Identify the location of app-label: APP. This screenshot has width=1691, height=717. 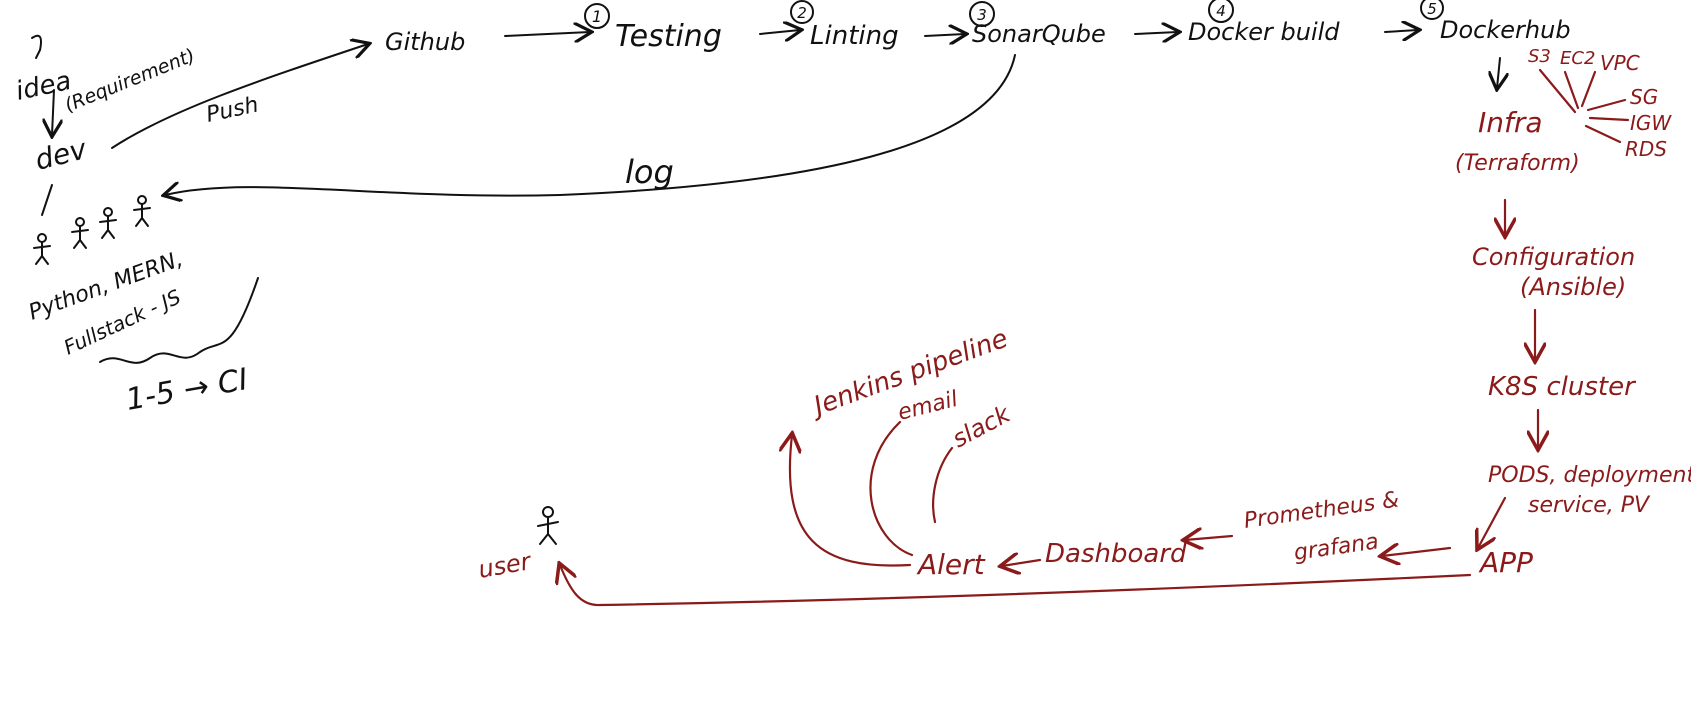
(1505, 562).